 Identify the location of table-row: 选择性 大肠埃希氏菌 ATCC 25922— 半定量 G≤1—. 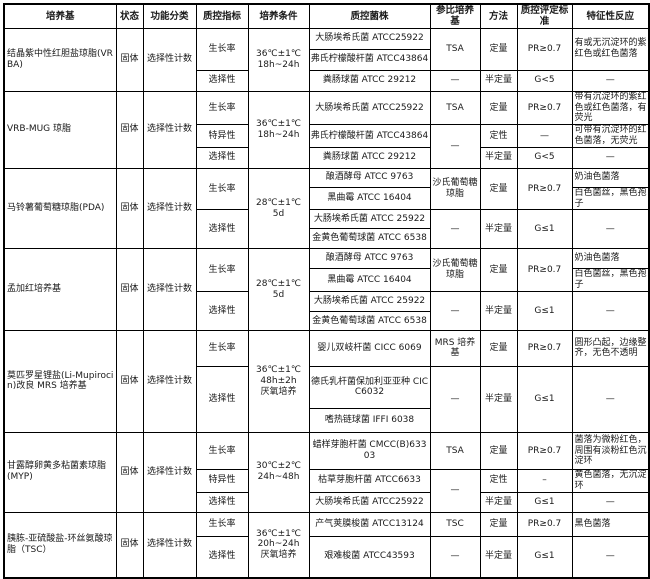
(327, 310).